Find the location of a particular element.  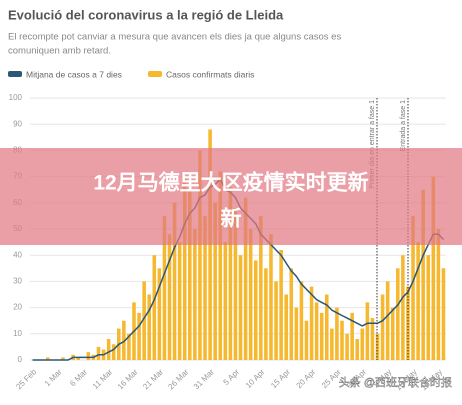

x-tick-label: 21 Mar is located at coordinates (153, 379).